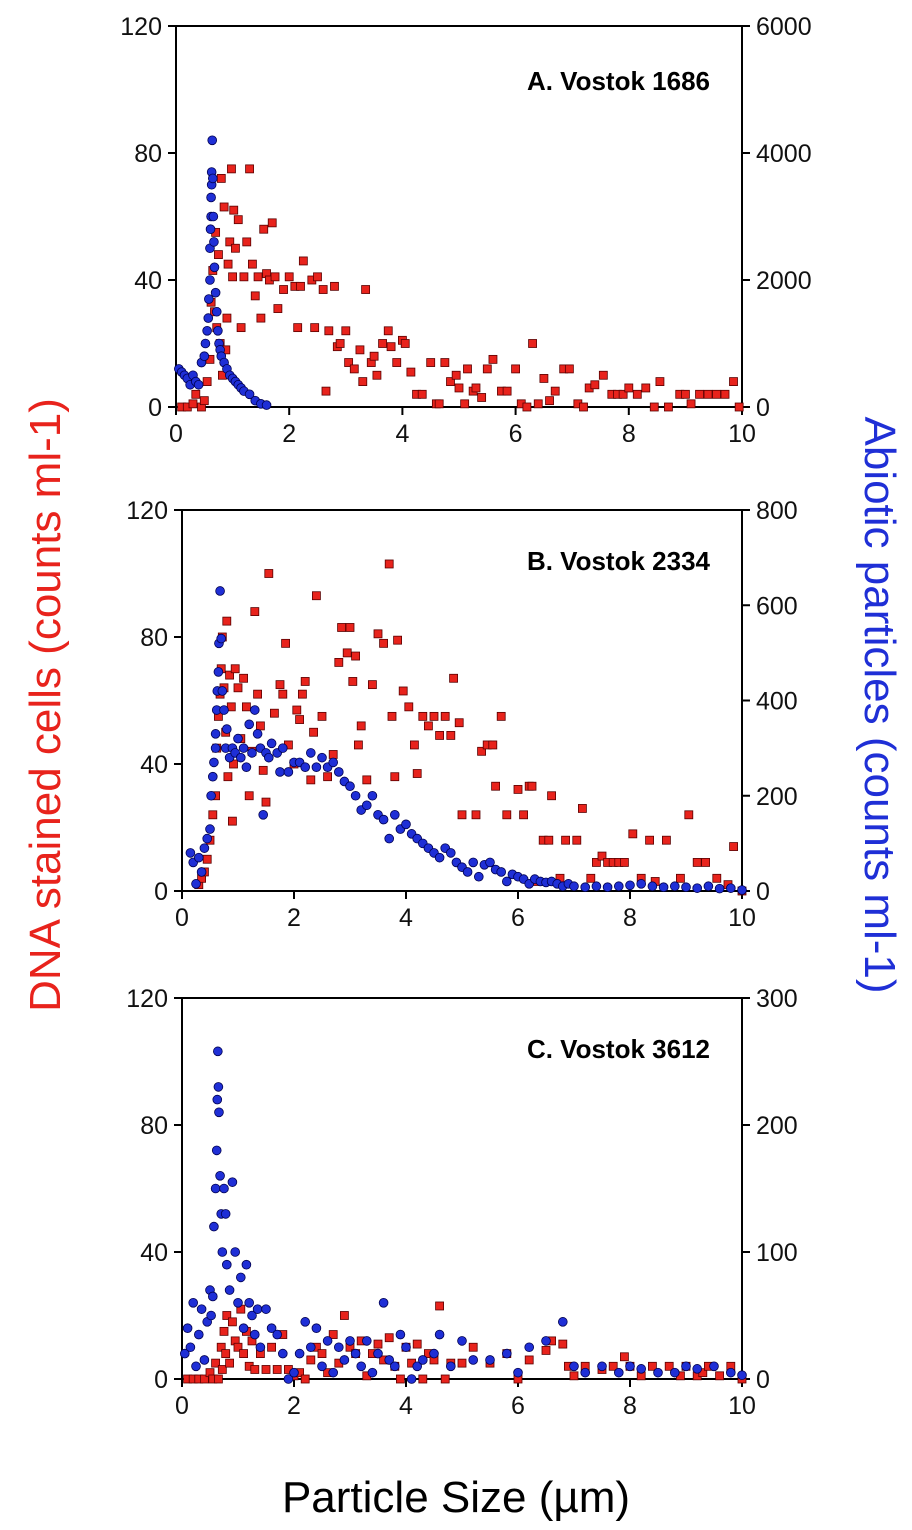 The width and height of the screenshot is (912, 1530). What do you see at coordinates (154, 765) in the screenshot?
I see `panel-b-left-tick-label: 40` at bounding box center [154, 765].